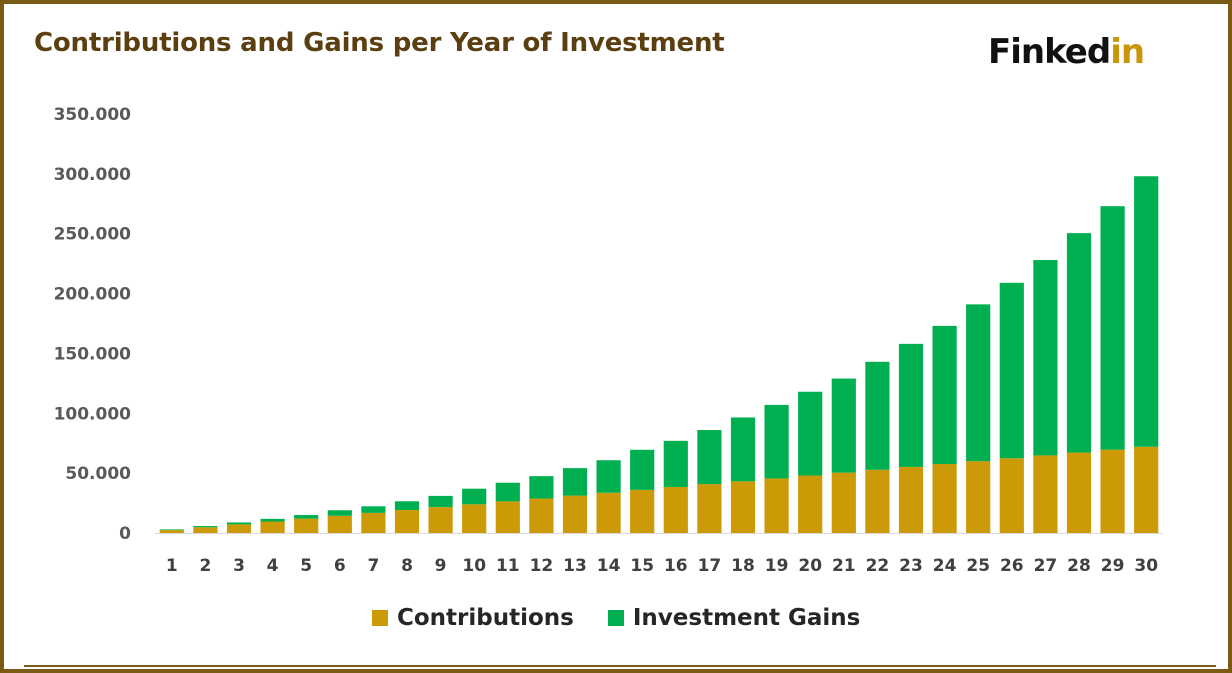 The width and height of the screenshot is (1232, 673). Describe the element at coordinates (93, 354) in the screenshot. I see `y-tick-label: 150.000` at that location.